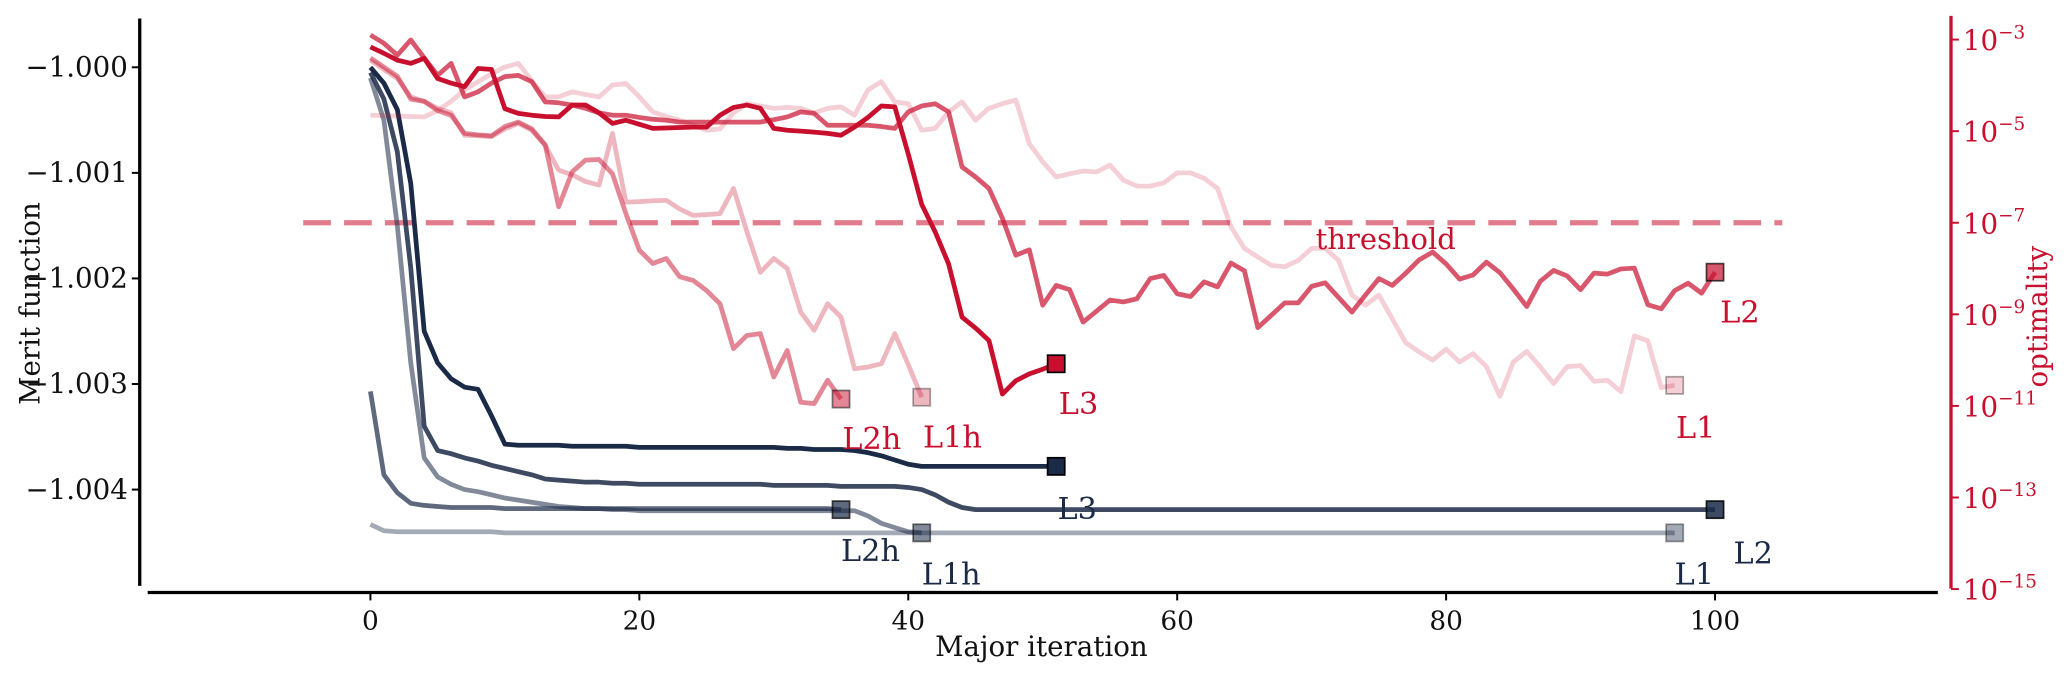 The image size is (2067, 673). What do you see at coordinates (909, 621) in the screenshot?
I see `x-tick-label: 40` at bounding box center [909, 621].